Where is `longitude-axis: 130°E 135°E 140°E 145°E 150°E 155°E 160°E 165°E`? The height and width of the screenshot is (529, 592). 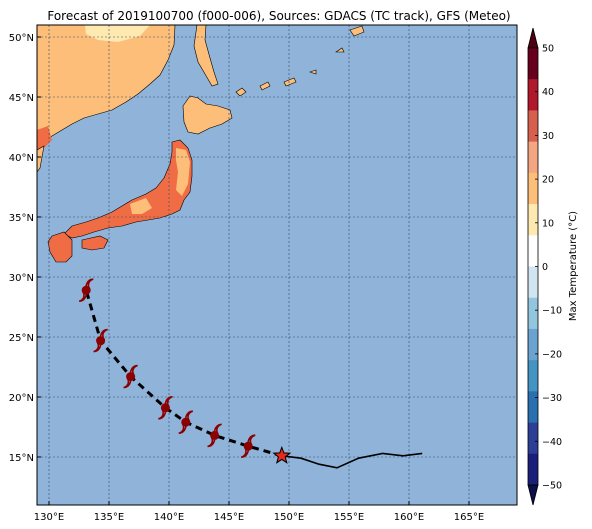 longitude-axis: 130°E 135°E 140°E 145°E 150°E 155°E 160°E 165°E is located at coordinates (259, 512).